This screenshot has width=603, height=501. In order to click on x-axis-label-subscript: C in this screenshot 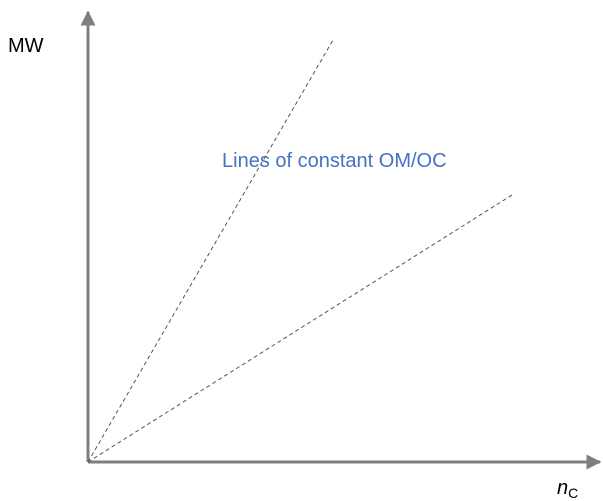, I will do `click(573, 493)`.